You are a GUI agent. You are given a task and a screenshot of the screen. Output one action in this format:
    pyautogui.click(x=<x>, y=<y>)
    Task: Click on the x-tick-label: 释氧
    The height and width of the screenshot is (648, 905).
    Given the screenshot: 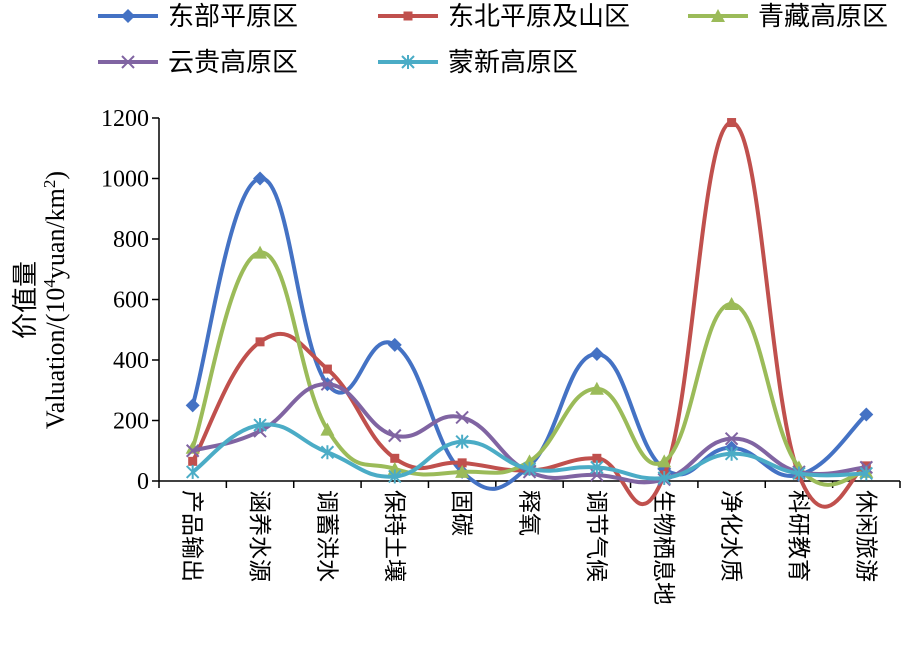 What is the action you would take?
    pyautogui.click(x=529, y=513)
    